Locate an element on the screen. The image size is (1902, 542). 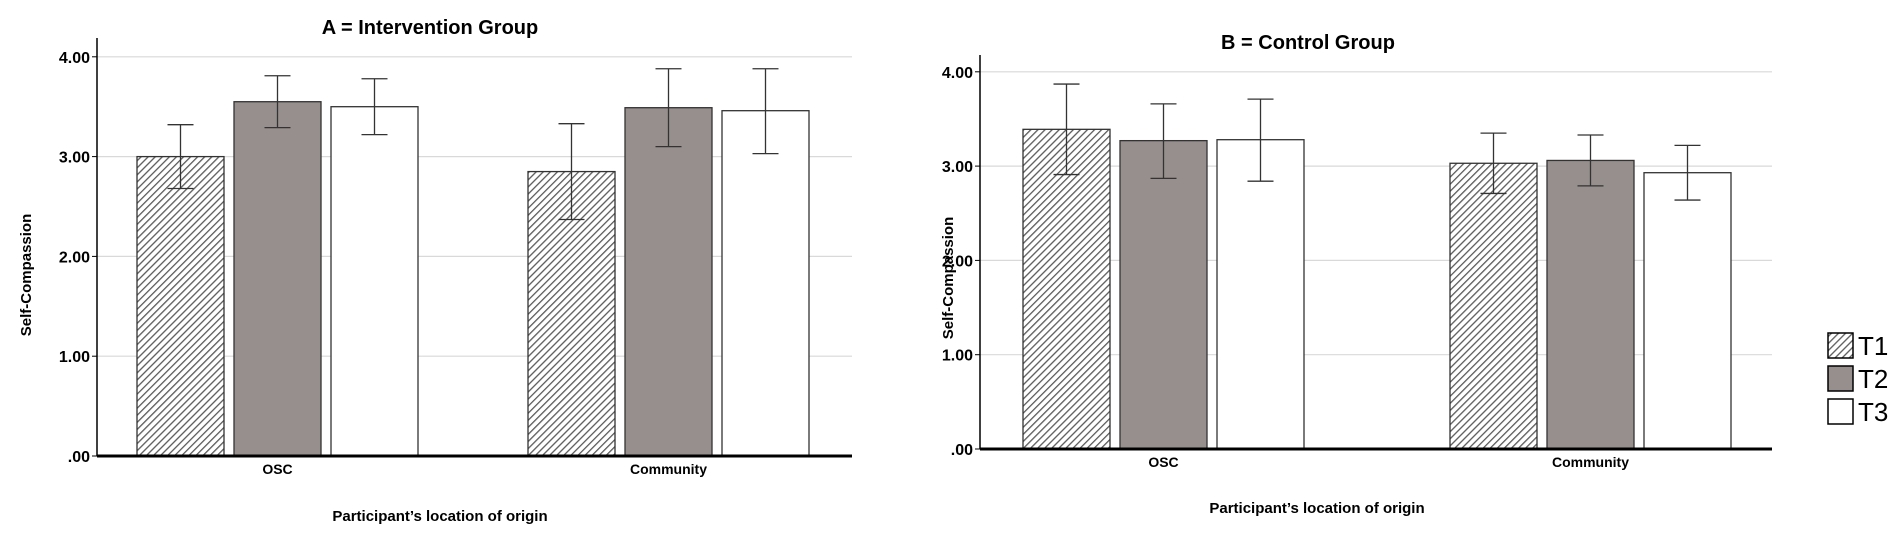
chart-b-error-bar-t3-osc is located at coordinates (1260, 140).